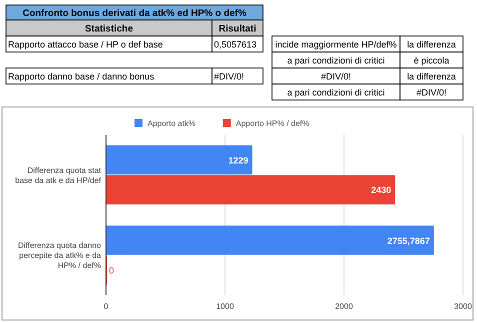 This screenshot has width=477, height=323. Describe the element at coordinates (60, 255) in the screenshot. I see `y-tick-label: Differenza quota danno percepite da atk% e da HP% / def%` at that location.